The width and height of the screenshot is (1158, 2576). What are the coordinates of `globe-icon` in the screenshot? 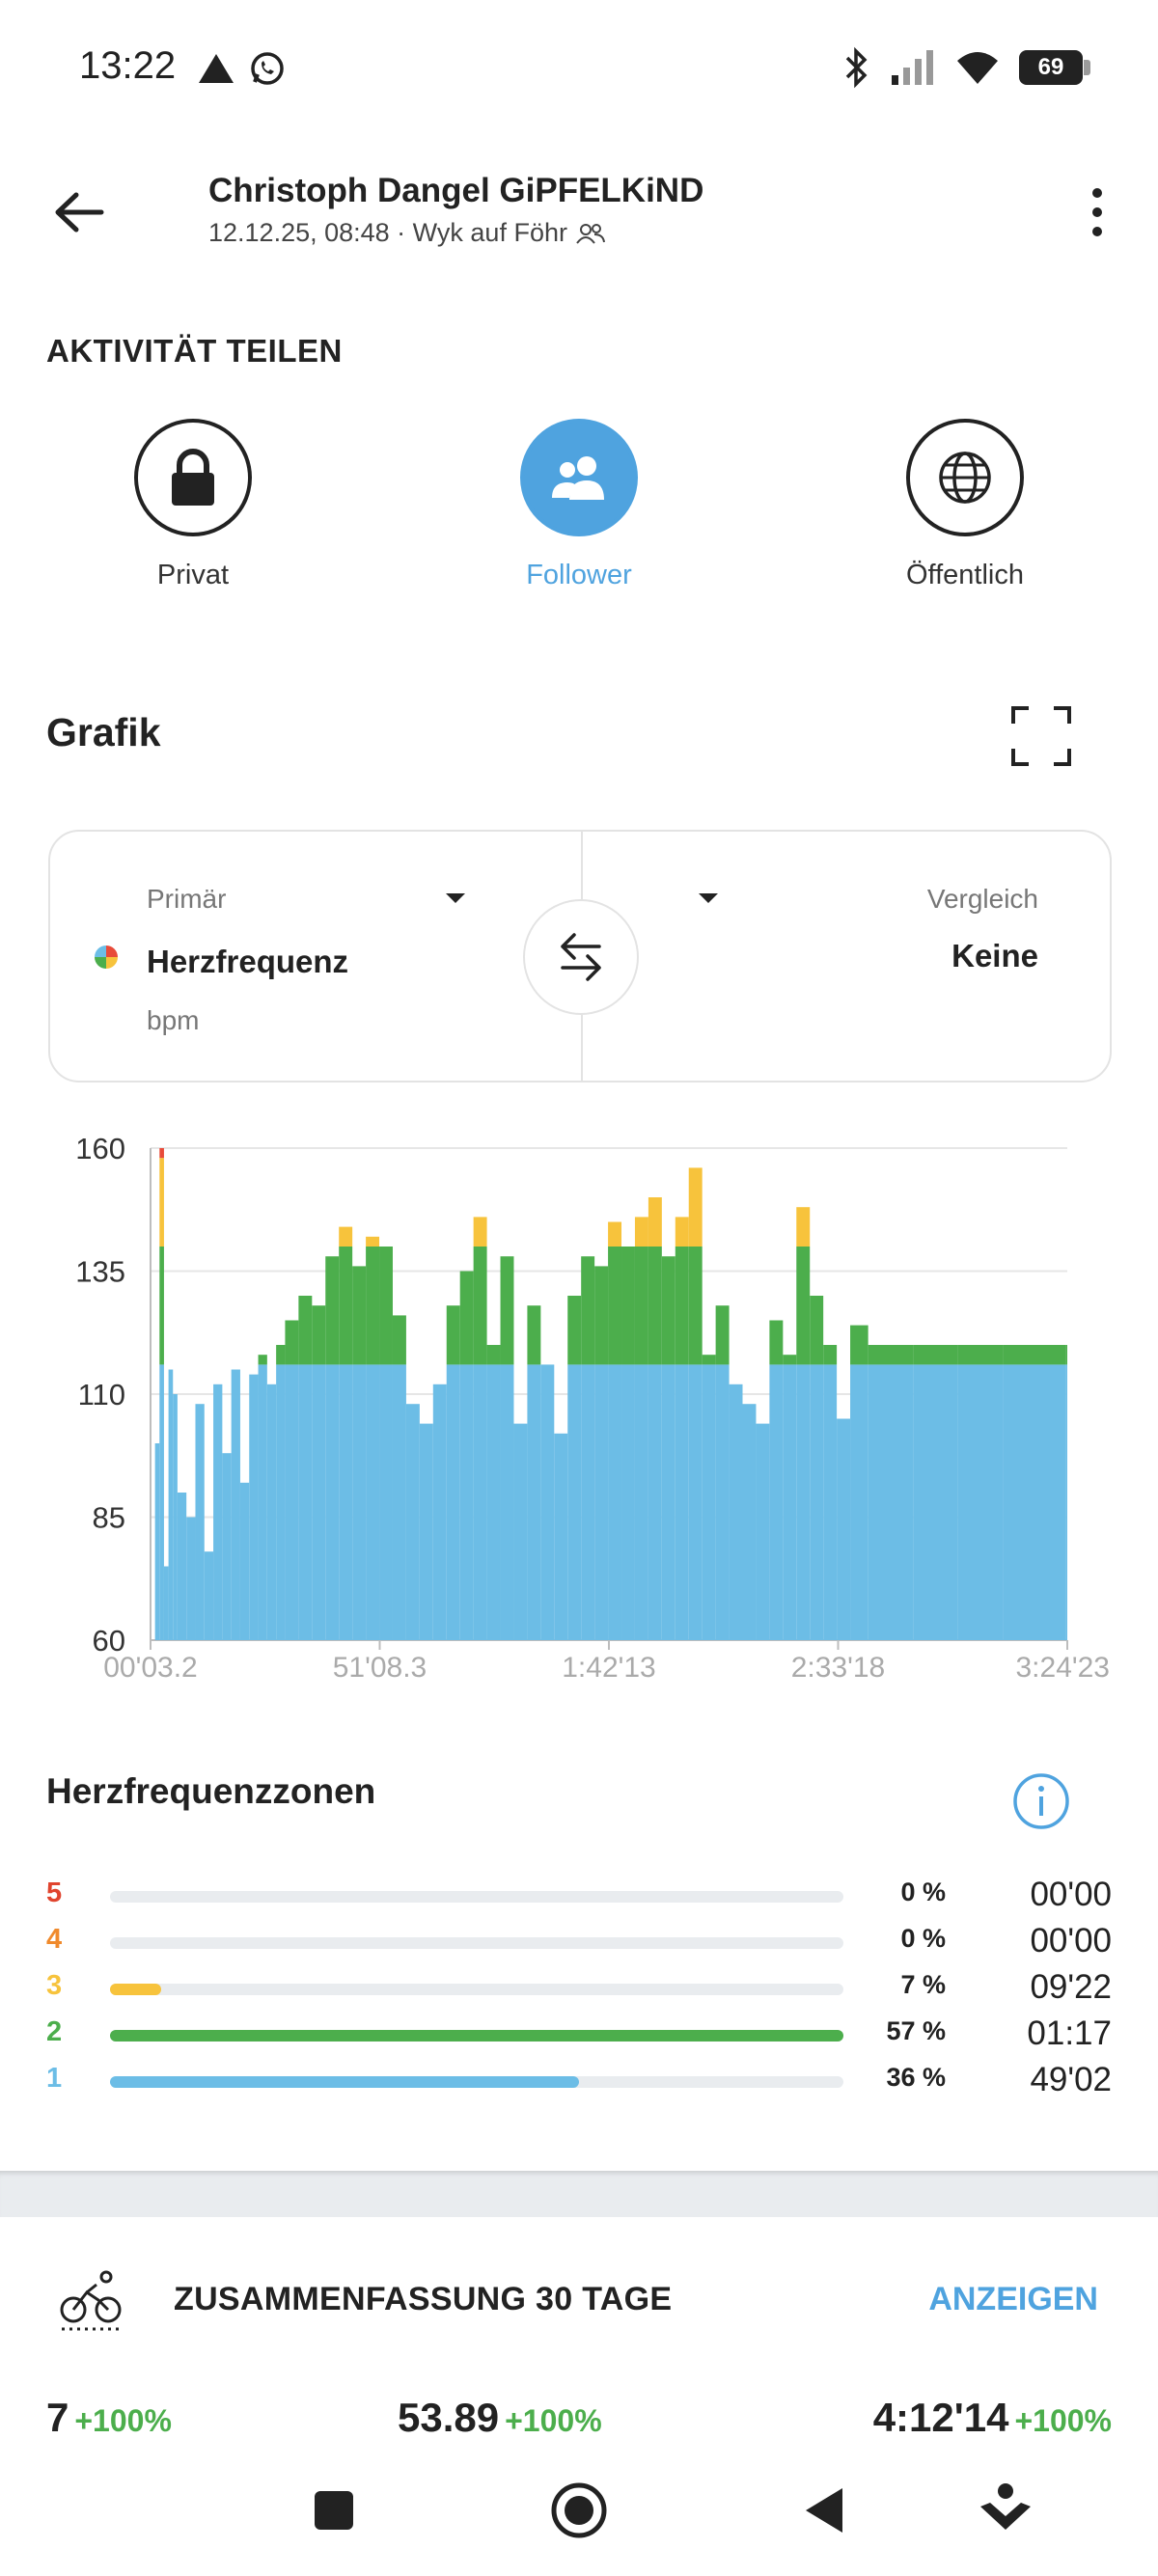 It's located at (965, 478).